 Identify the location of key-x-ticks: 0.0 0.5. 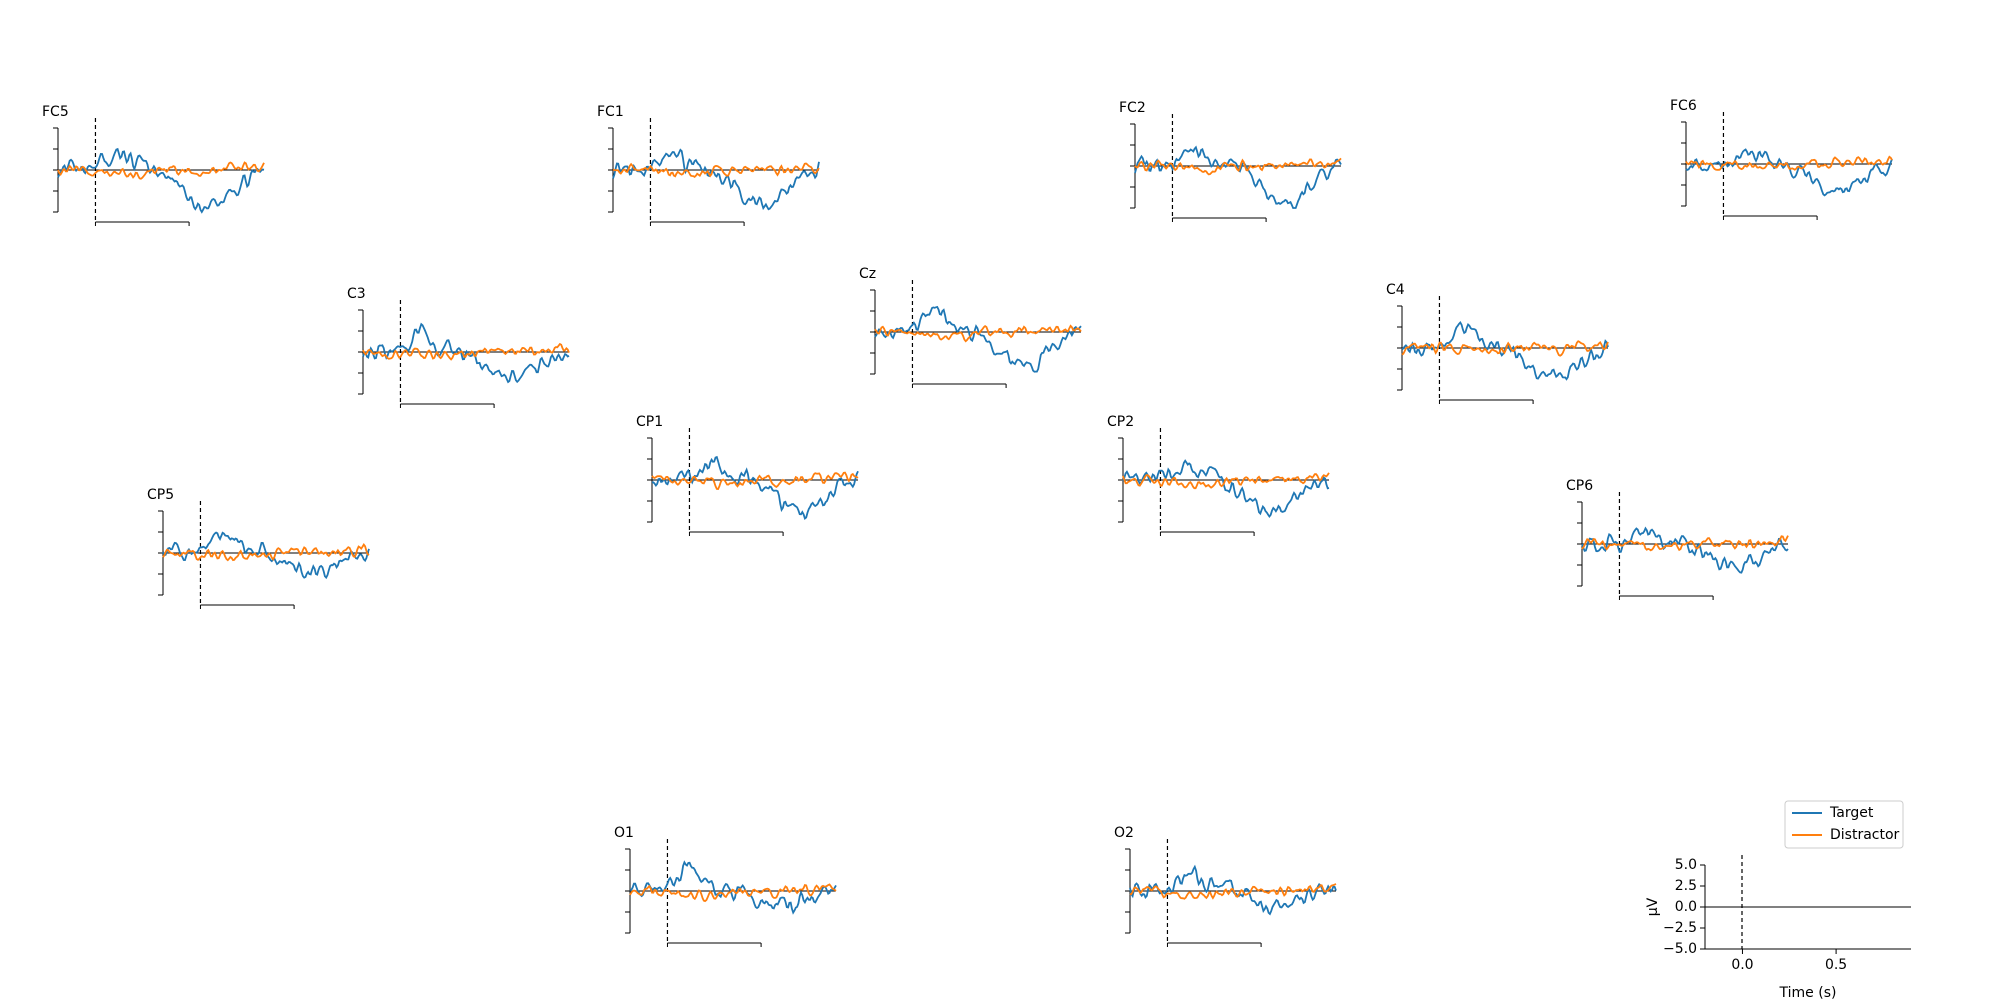
(1789, 961).